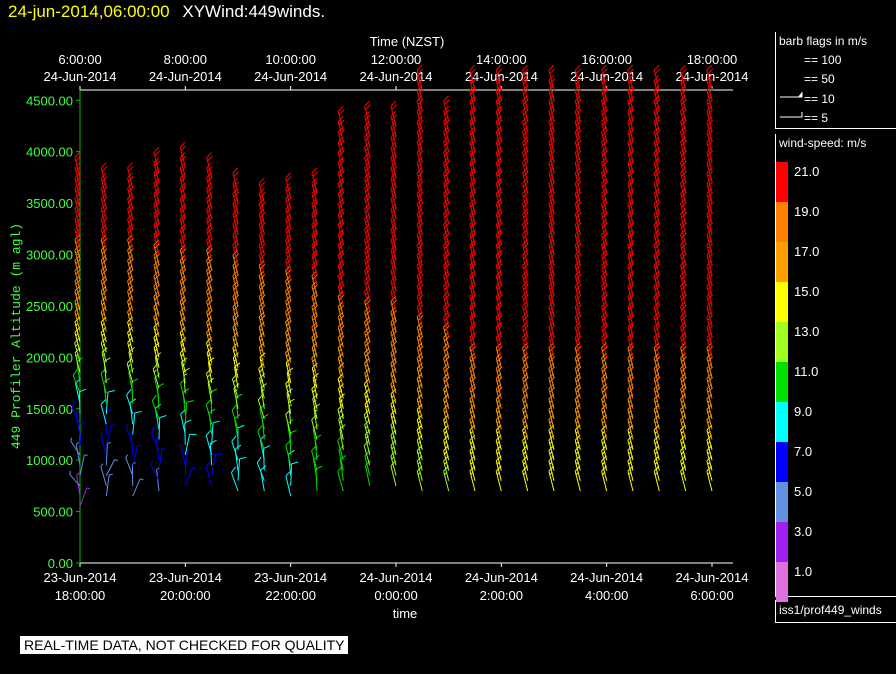 The height and width of the screenshot is (674, 896). What do you see at coordinates (606, 595) in the screenshot?
I see `bottom-tick-time: 4:00:00` at bounding box center [606, 595].